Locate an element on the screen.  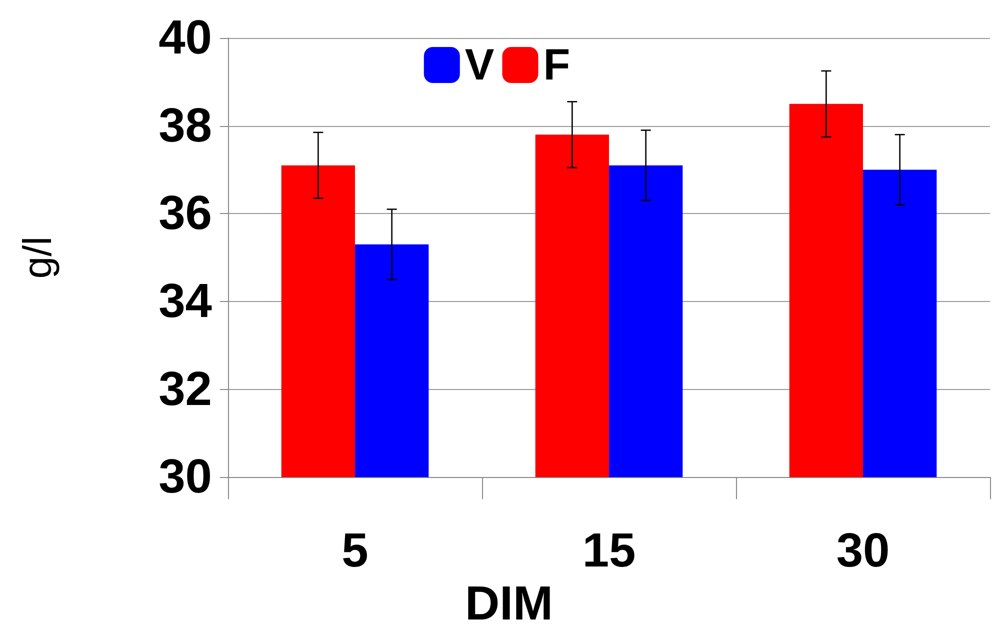
x-tick-label: 15 is located at coordinates (609, 551).